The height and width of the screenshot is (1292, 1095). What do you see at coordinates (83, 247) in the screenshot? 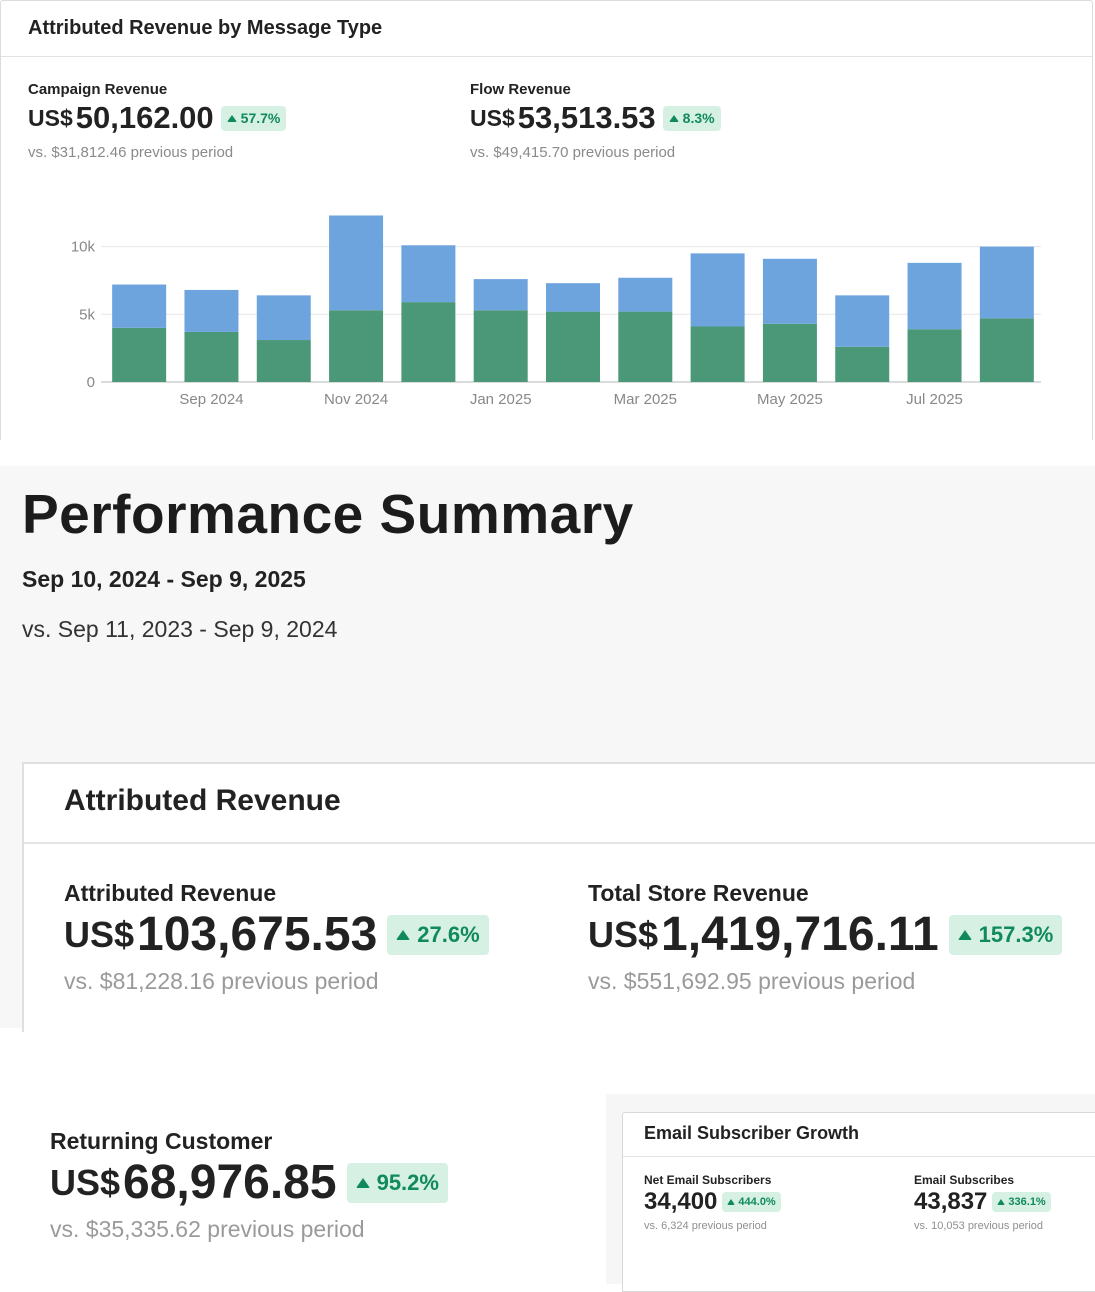
I see `y-tick-label: 10k` at bounding box center [83, 247].